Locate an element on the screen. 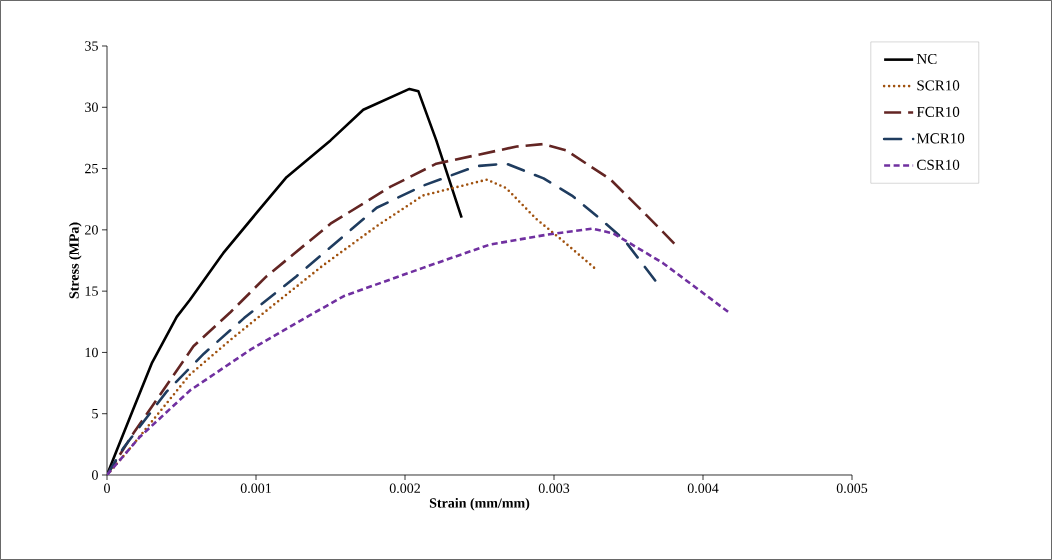 Image resolution: width=1052 pixels, height=560 pixels. y-tick-label: 5 is located at coordinates (95, 414).